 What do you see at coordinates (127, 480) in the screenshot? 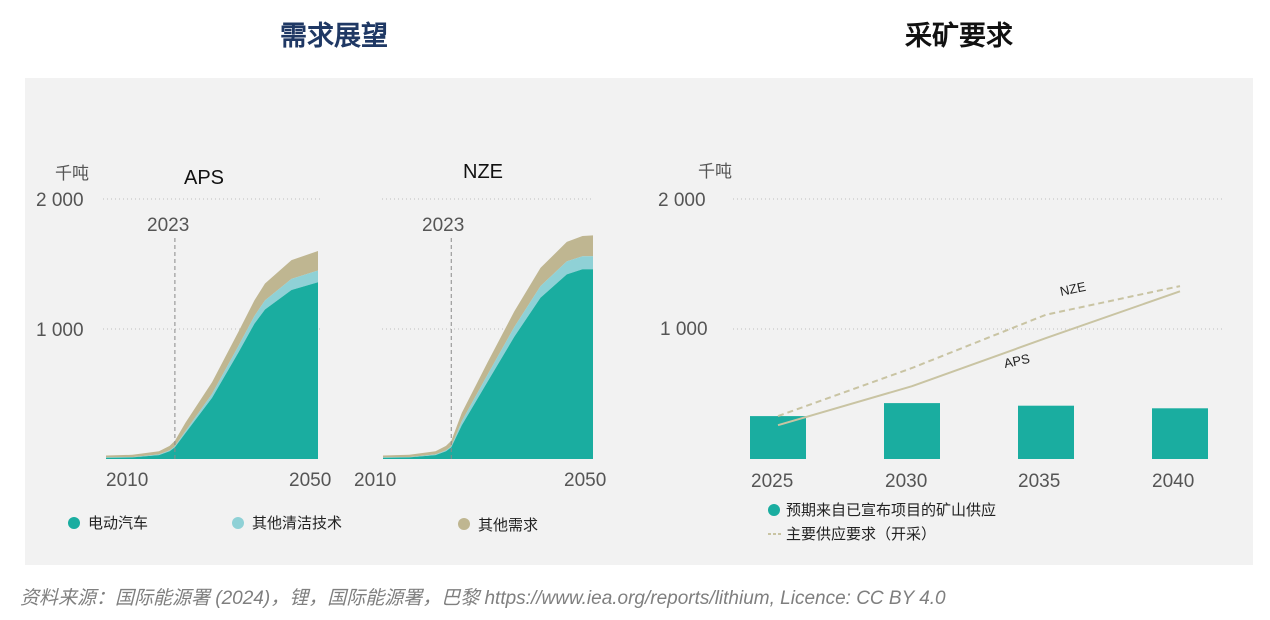
I see `aps-x-tick-2010: 2010` at bounding box center [127, 480].